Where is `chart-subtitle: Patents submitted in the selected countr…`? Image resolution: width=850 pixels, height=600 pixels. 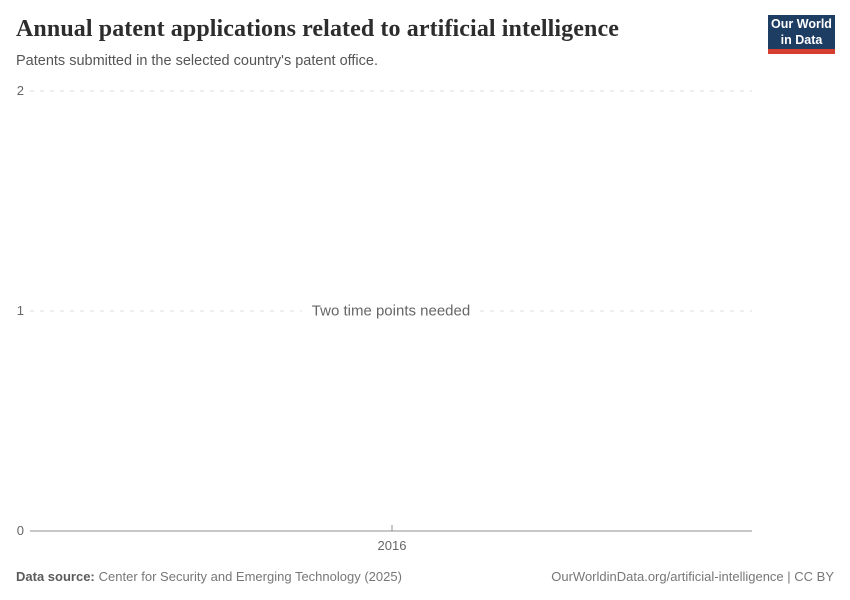
chart-subtitle: Patents submitted in the selected countr… is located at coordinates (197, 61).